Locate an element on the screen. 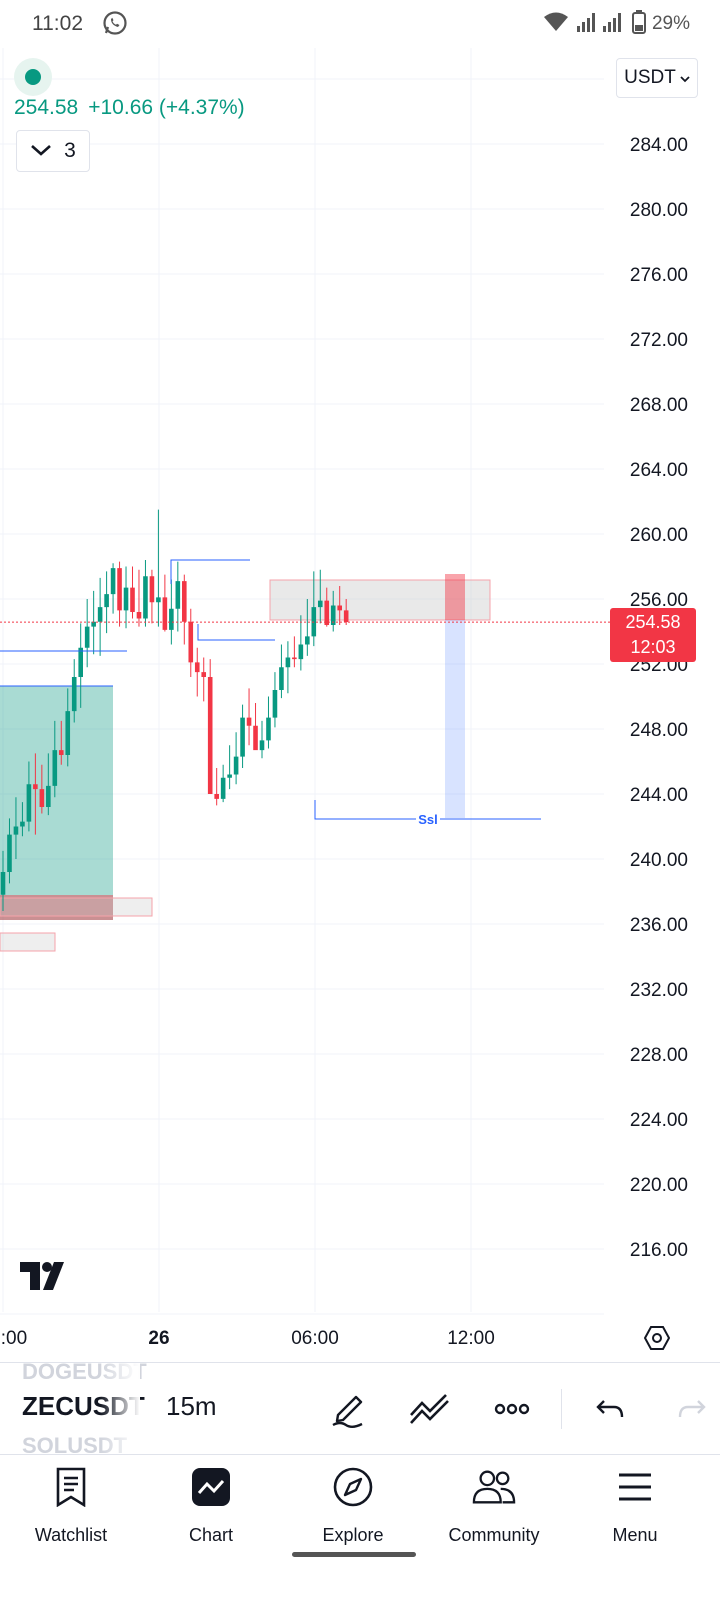 The image size is (720, 1600). last-price-tag: 254.58 12:03 is located at coordinates (653, 635).